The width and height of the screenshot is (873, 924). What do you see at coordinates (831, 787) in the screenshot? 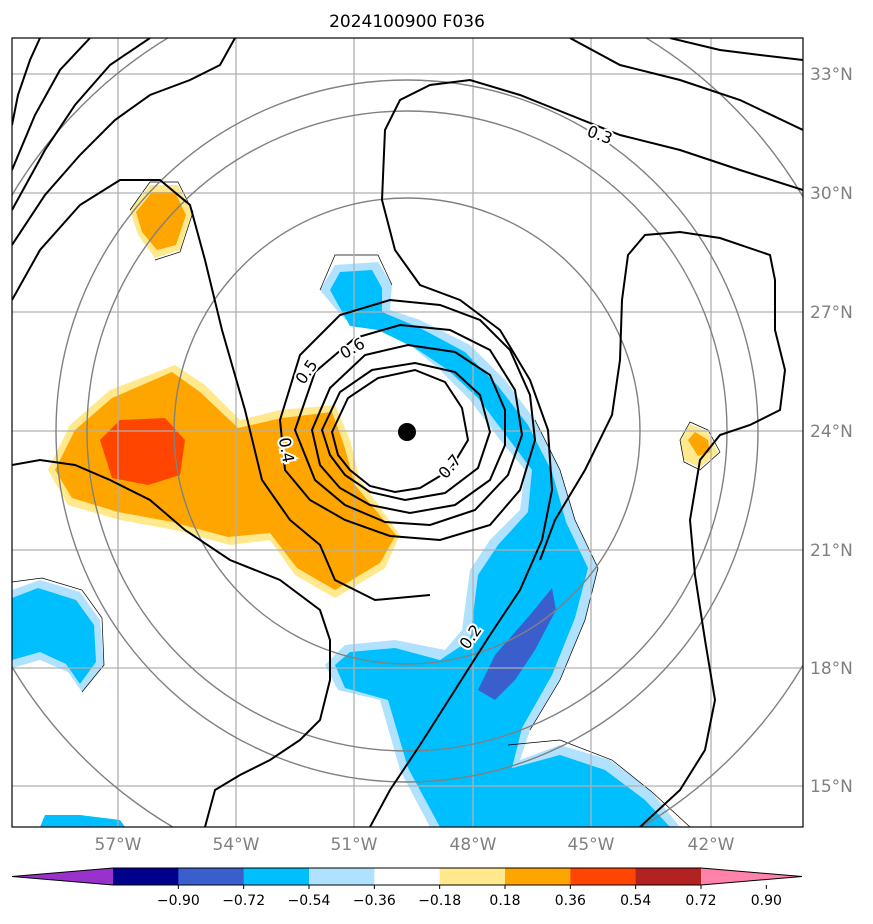
I see `lat-label: 15°N` at bounding box center [831, 787].